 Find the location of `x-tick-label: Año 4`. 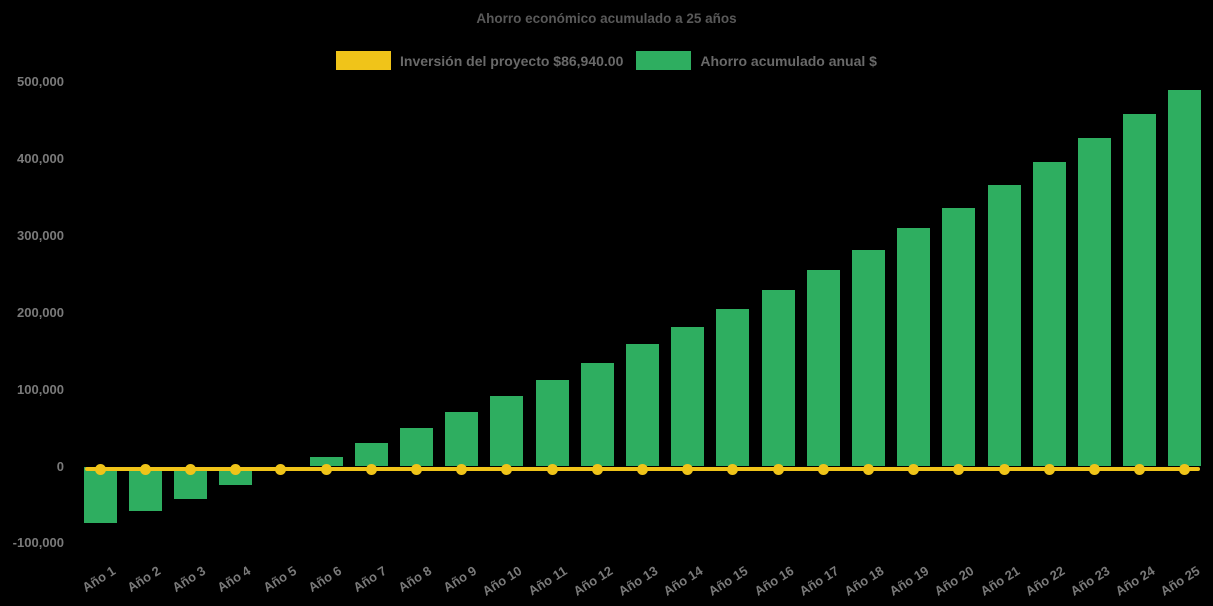

x-tick-label: Año 4 is located at coordinates (234, 579).